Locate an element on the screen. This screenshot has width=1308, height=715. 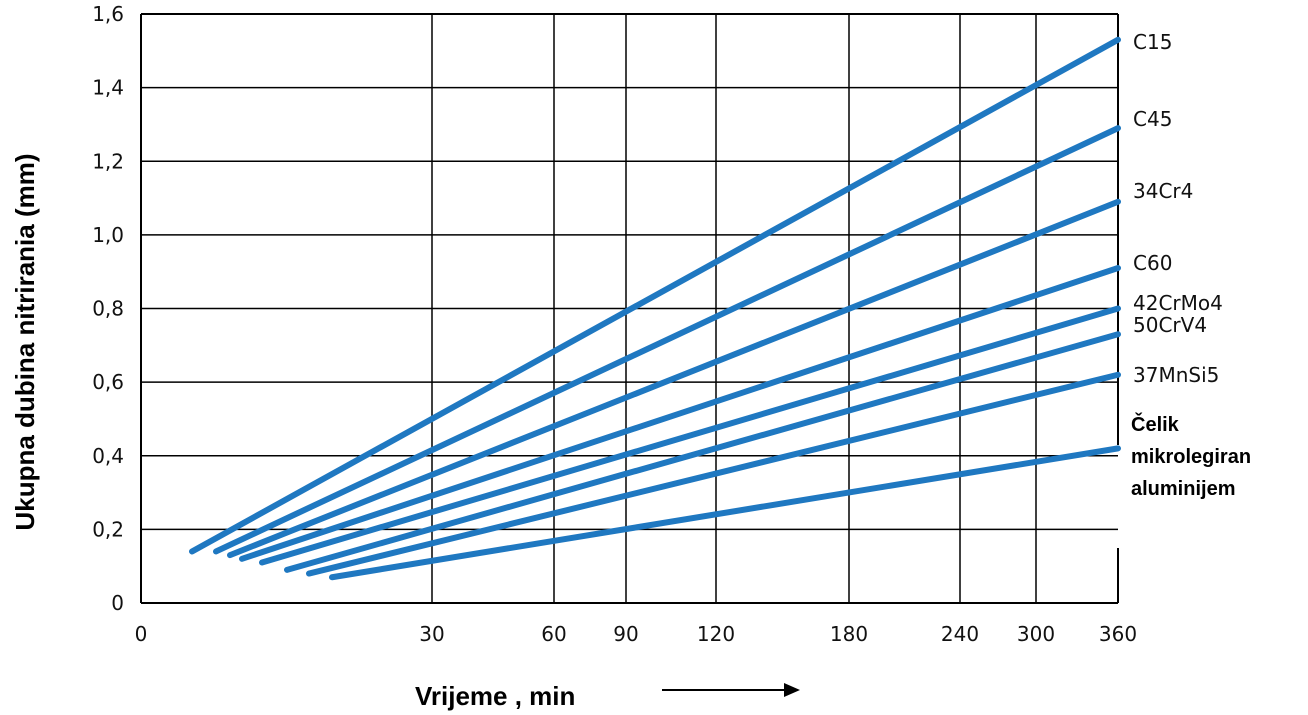
x-tick-label: 60 is located at coordinates (553, 634).